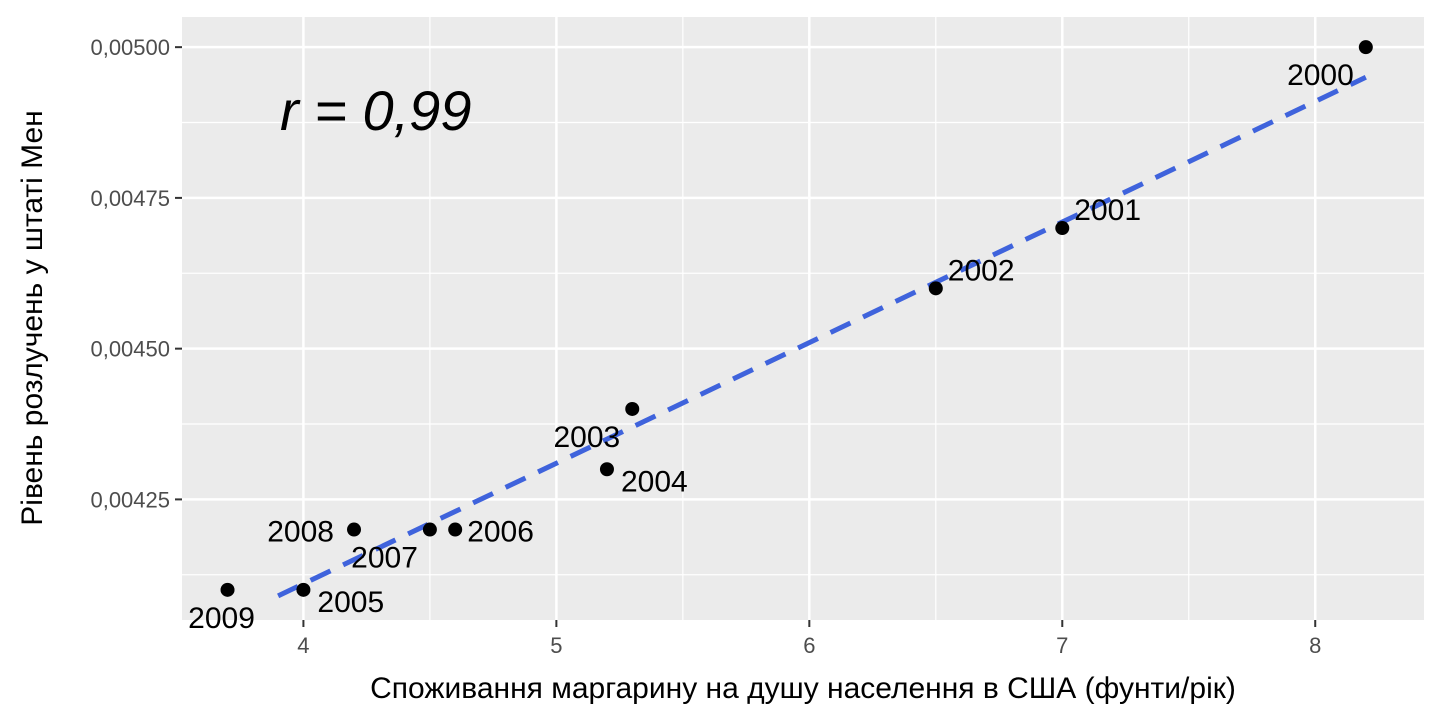 This screenshot has width=1440, height=720. I want to click on y-tick-label: 0,00500, so click(130, 47).